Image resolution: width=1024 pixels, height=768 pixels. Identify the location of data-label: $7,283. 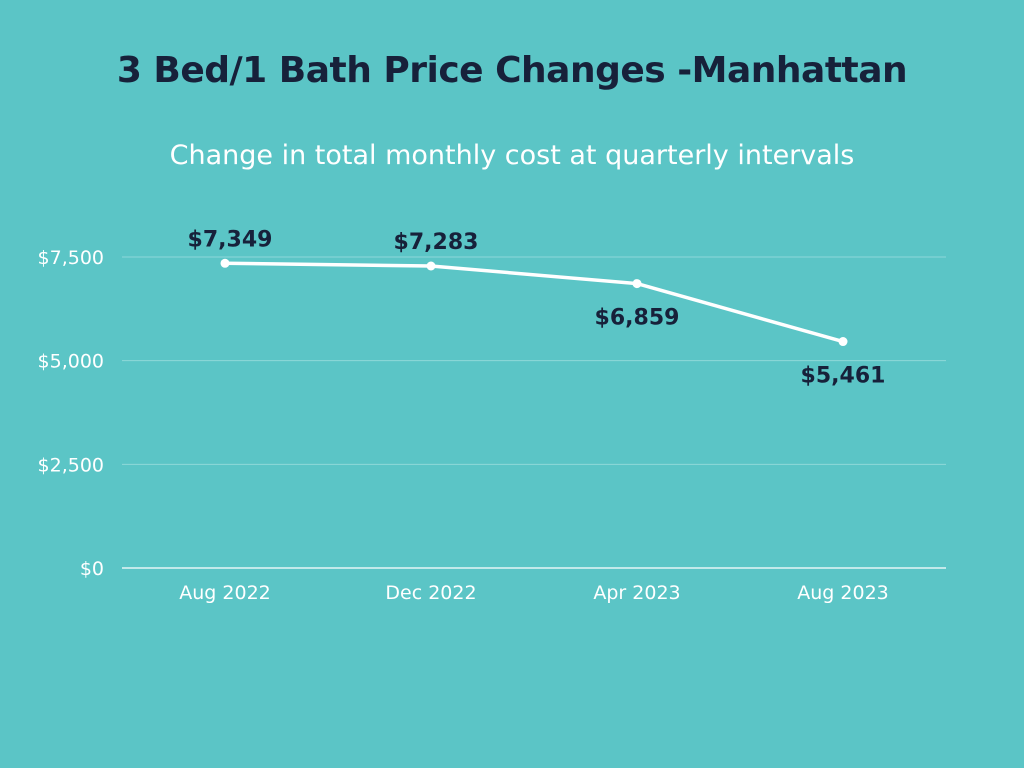
(436, 242).